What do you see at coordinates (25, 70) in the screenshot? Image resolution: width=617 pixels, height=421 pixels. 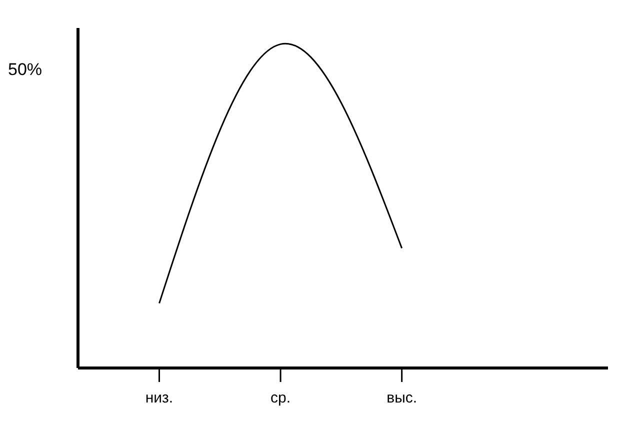 I see `text: 50%` at bounding box center [25, 70].